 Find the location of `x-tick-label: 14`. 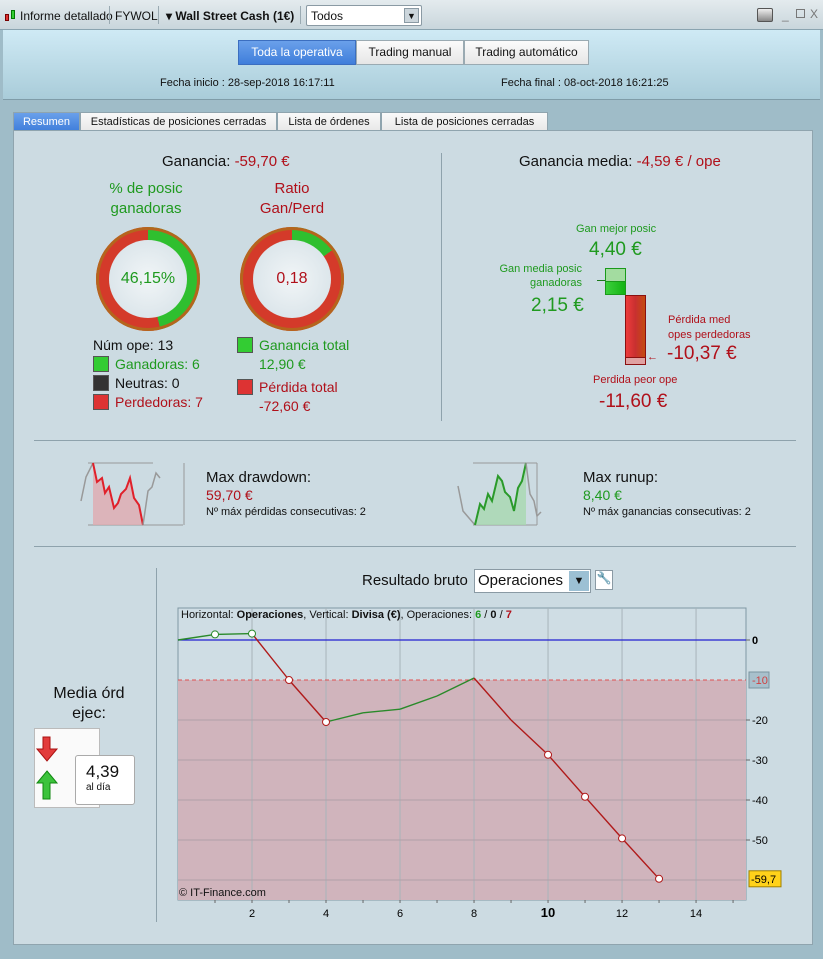

x-tick-label: 14 is located at coordinates (696, 914).